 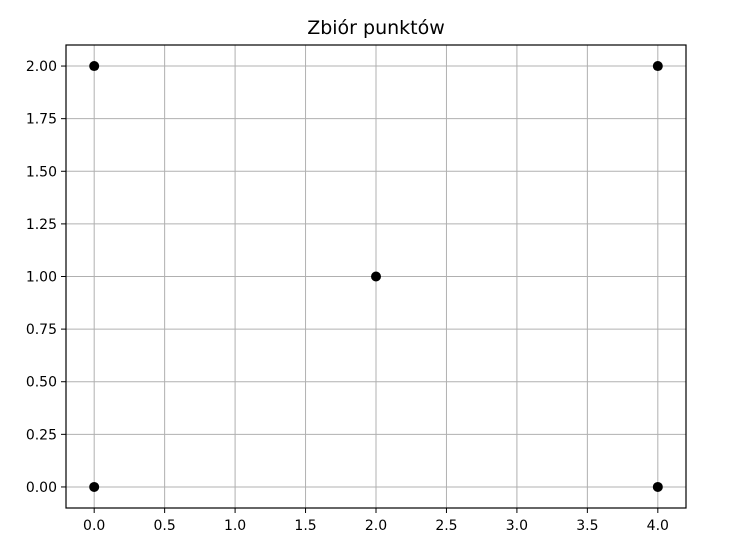 What do you see at coordinates (376, 526) in the screenshot?
I see `x-tick-label: 2.0` at bounding box center [376, 526].